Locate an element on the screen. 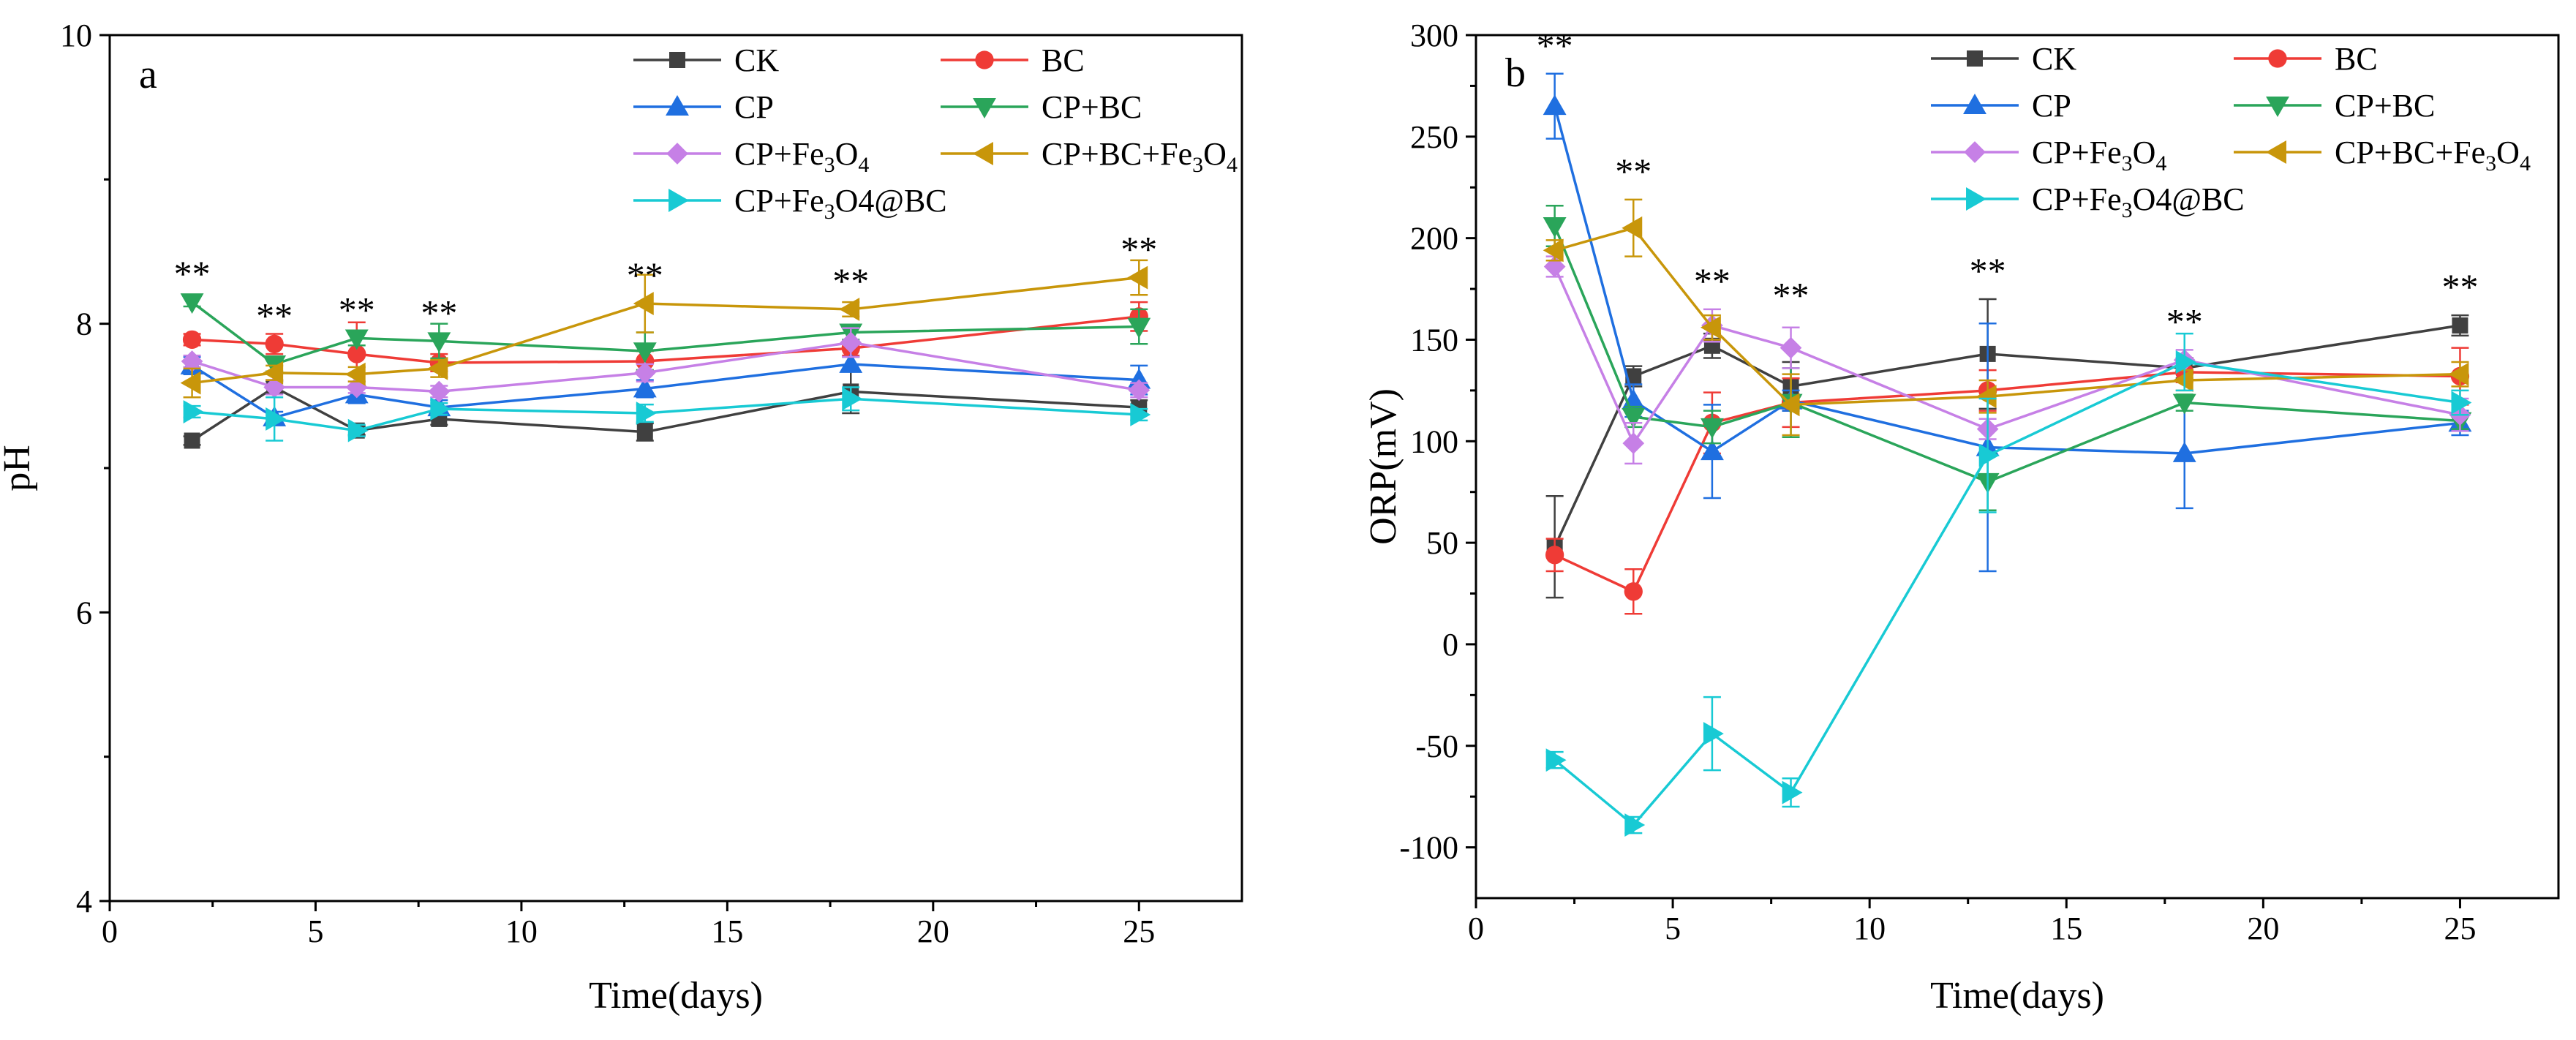 The image size is (2576, 1040). legend-label: BC is located at coordinates (2356, 59).